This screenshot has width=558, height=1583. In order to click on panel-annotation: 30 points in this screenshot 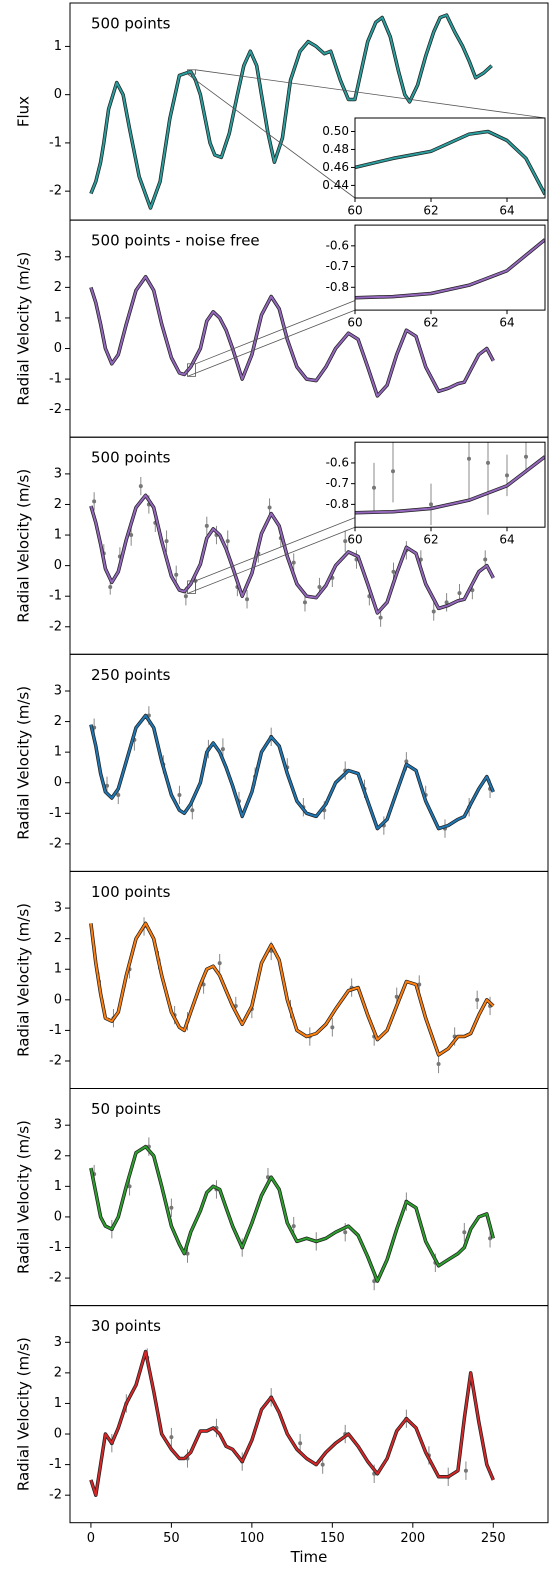, I will do `click(126, 1326)`.